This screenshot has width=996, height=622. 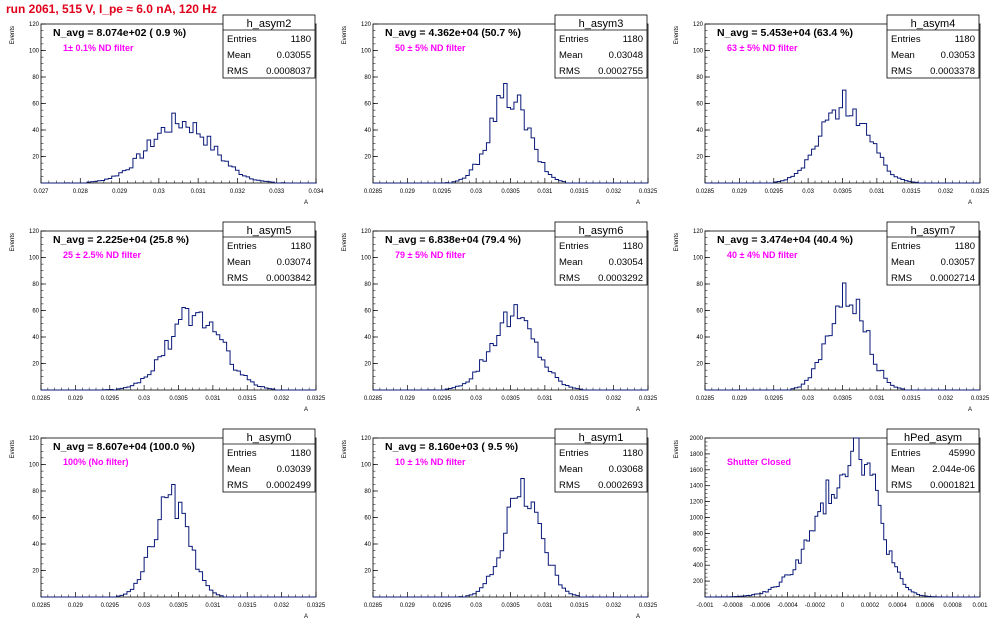 What do you see at coordinates (269, 231) in the screenshot?
I see `stats-hist-name: h_asym5` at bounding box center [269, 231].